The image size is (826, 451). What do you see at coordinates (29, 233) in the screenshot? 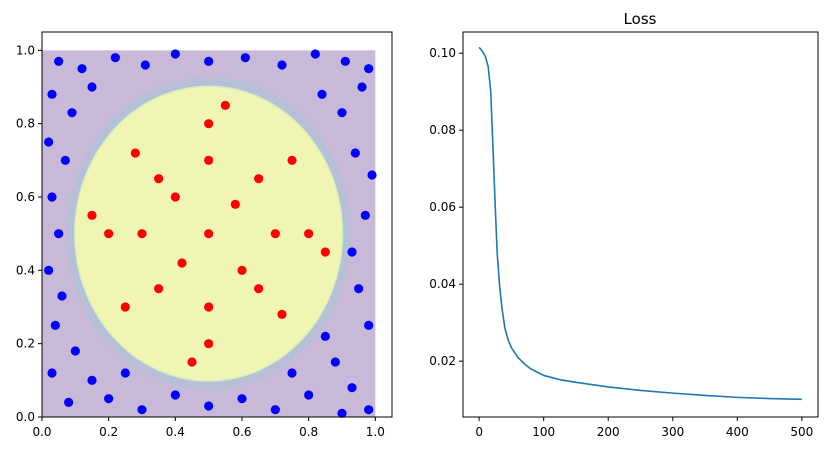
I see `scatter-y-ticks: 0.0 0.2 0.4 0.6 0.8 1.0` at bounding box center [29, 233].